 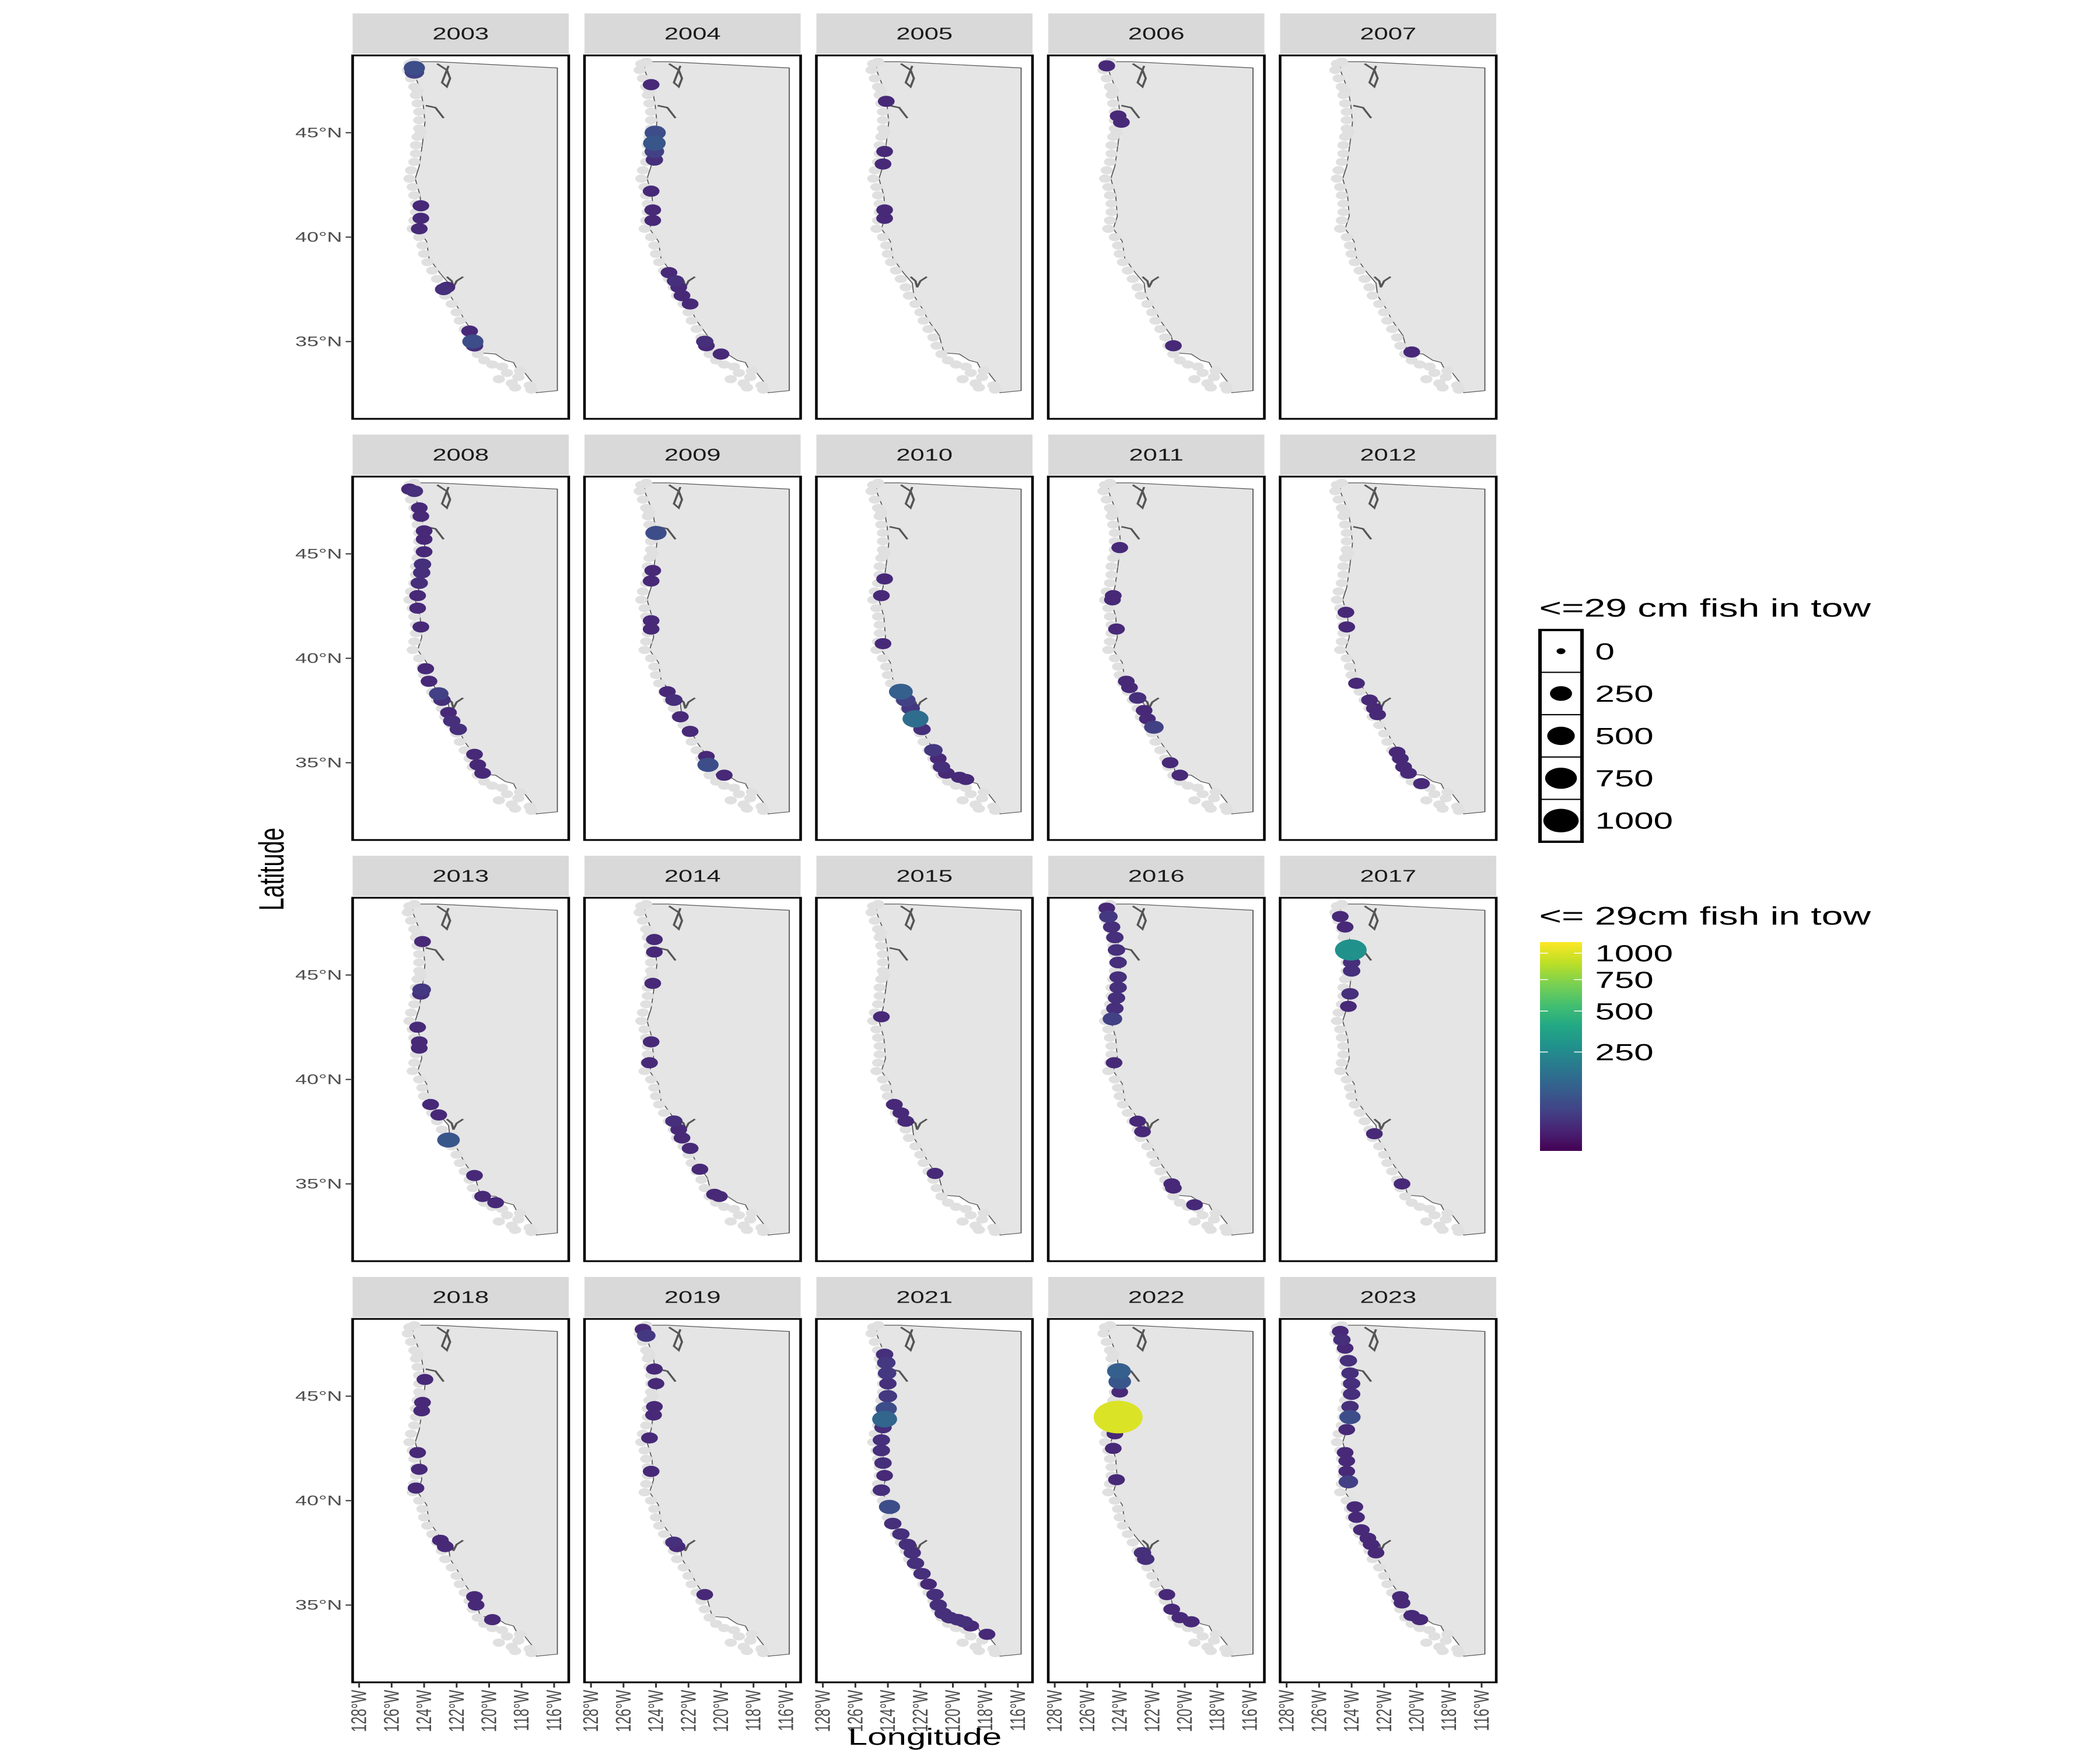 I want to click on facet-strip-label: 2004, so click(x=692, y=33).